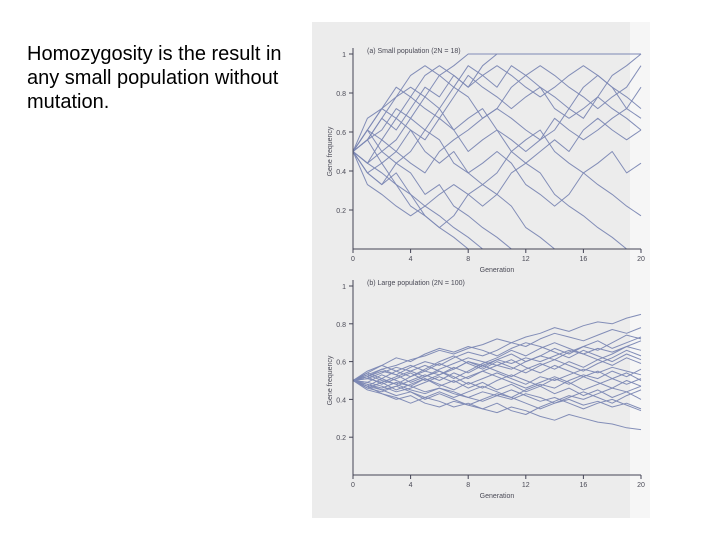 The image size is (720, 540). I want to click on axes, so click(496, 378).